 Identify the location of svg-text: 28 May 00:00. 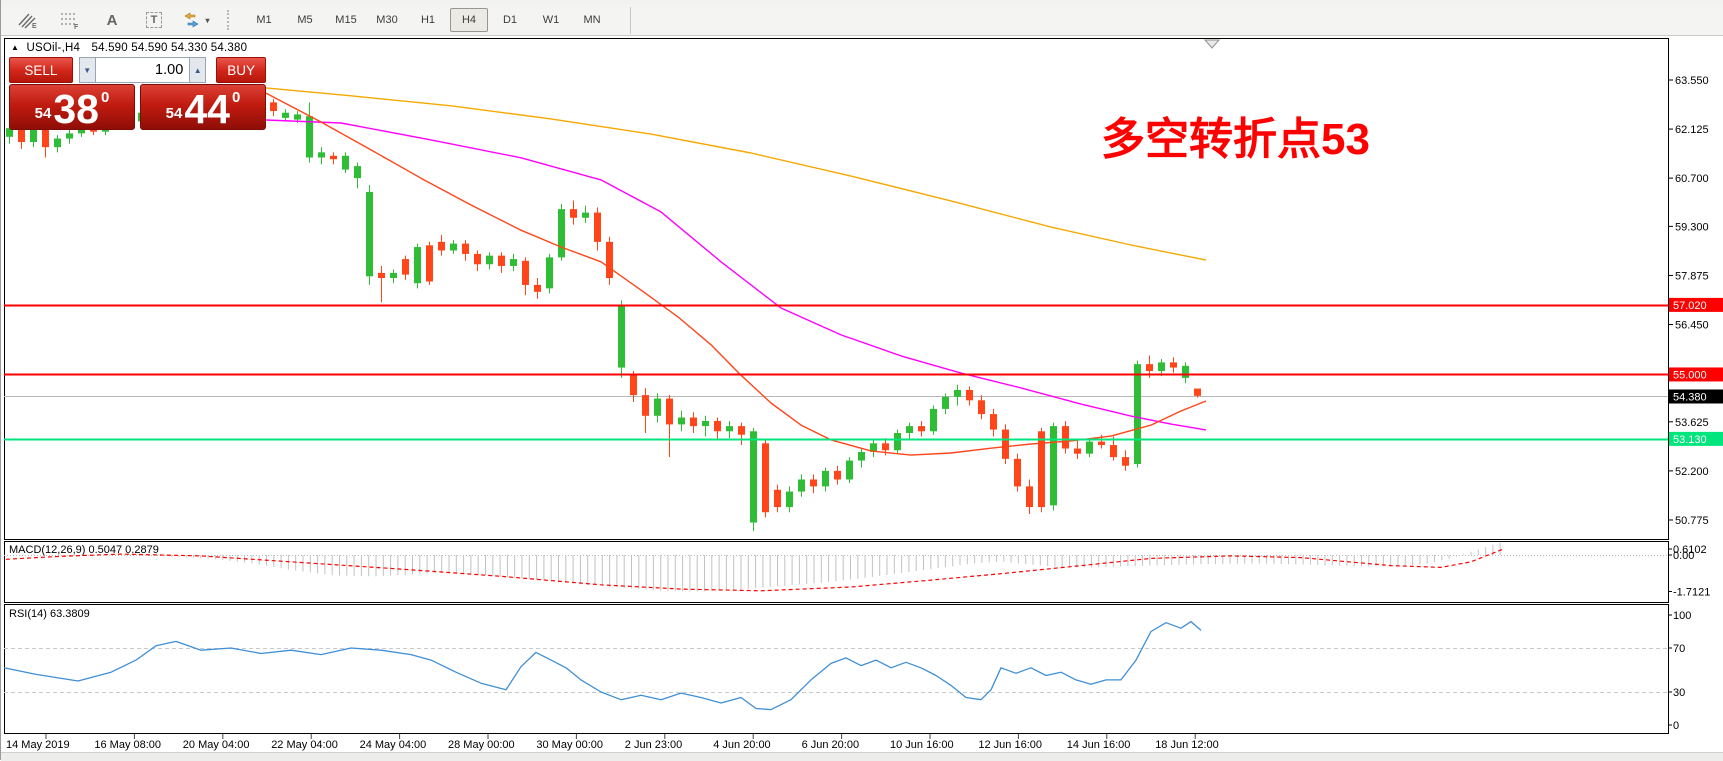
(481, 745).